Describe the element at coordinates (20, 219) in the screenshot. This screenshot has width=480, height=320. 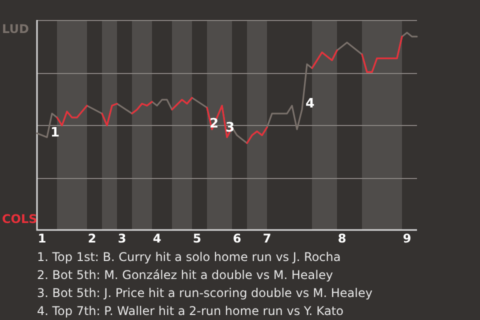
I see `annotation: COLS` at that location.